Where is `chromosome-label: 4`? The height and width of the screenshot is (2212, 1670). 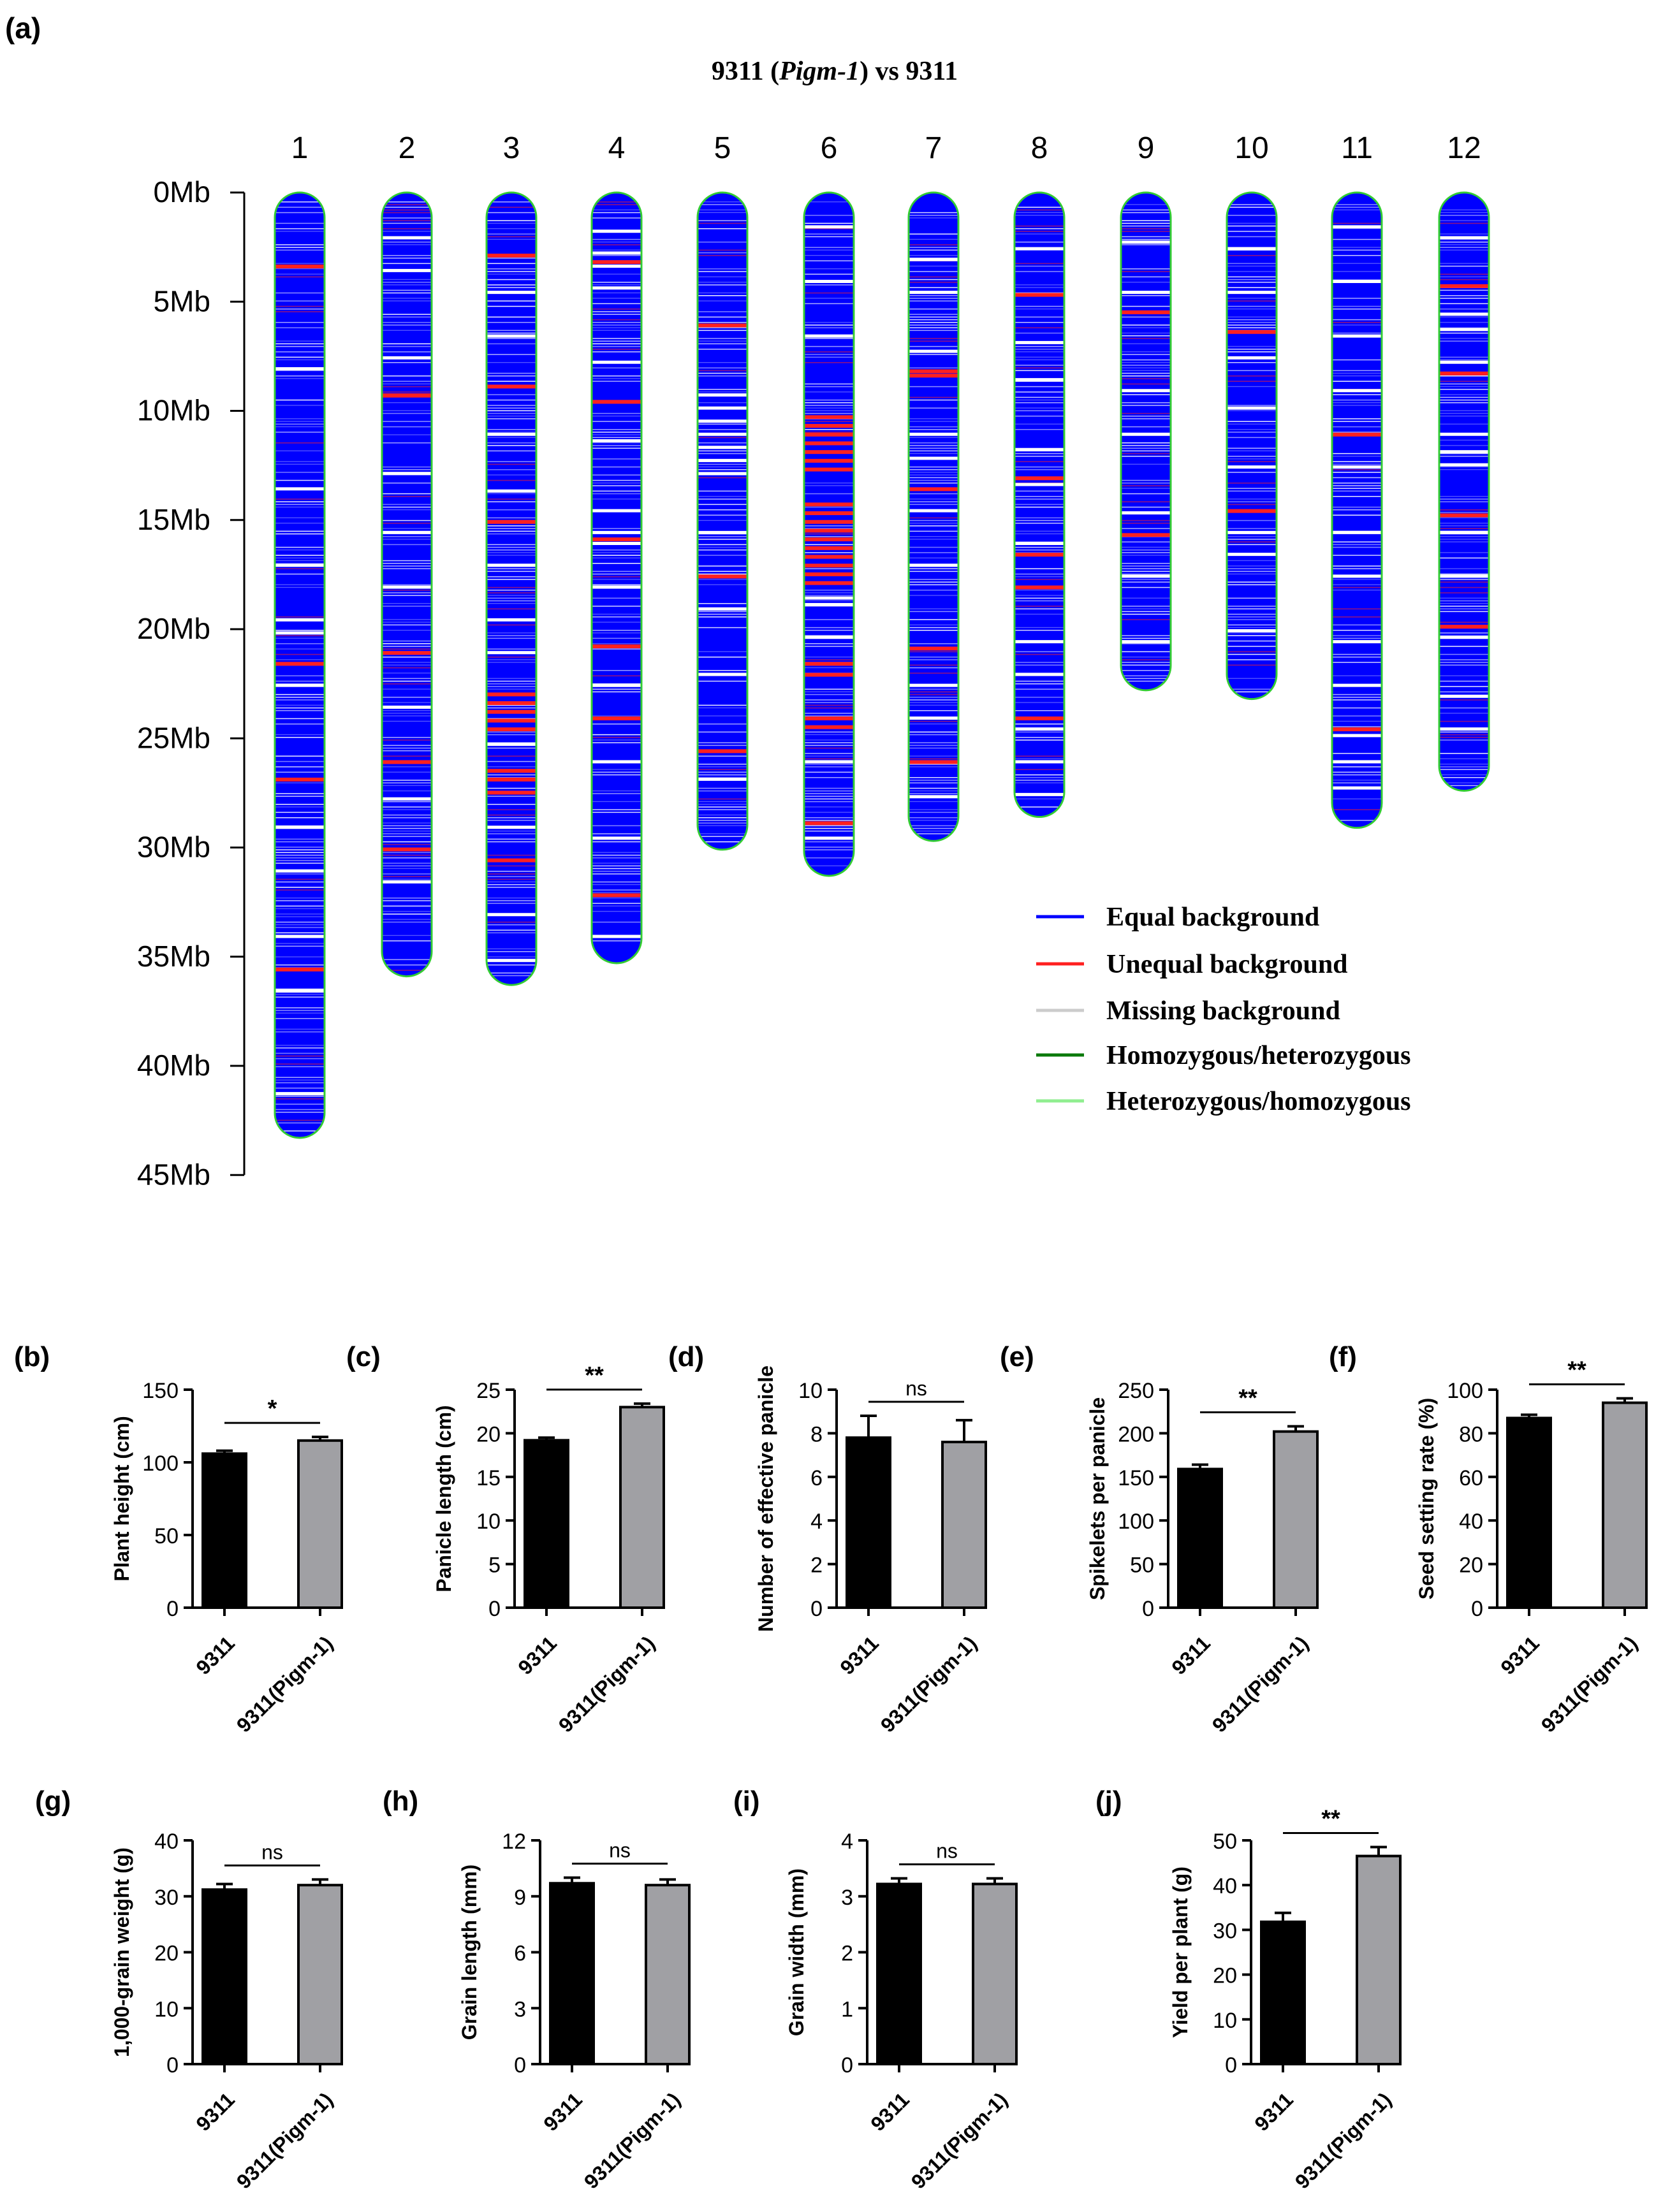 chromosome-label: 4 is located at coordinates (617, 148).